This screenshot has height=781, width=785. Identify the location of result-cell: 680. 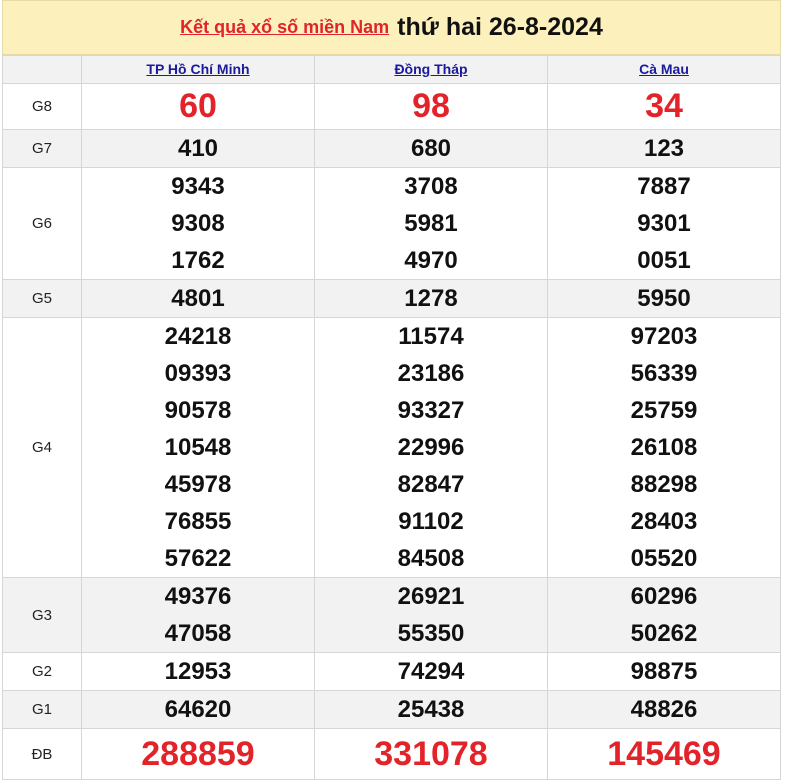
(431, 148).